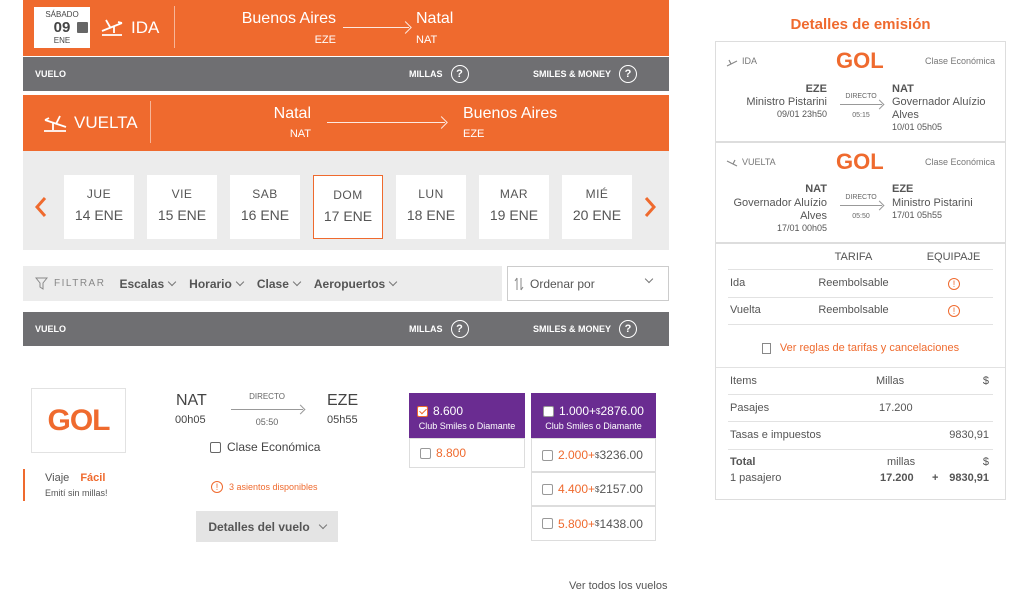 This screenshot has height=605, width=1024. I want to click on header-smiles-money: SMILES & MONEY, so click(572, 74).